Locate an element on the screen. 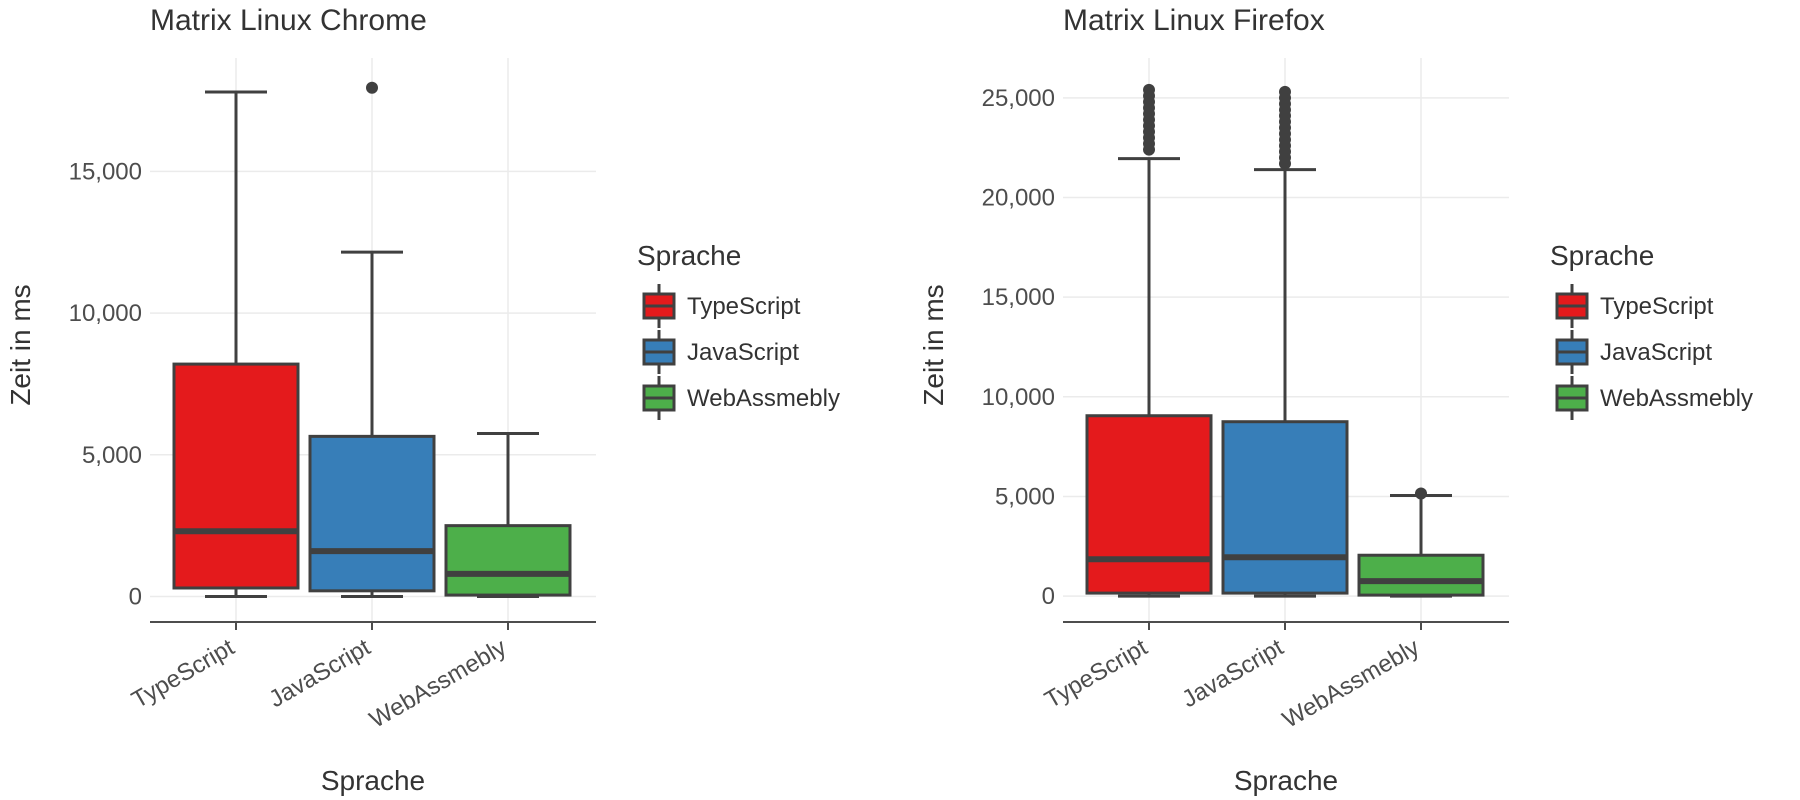 The image size is (1800, 800). y-tick-label: 25,000 is located at coordinates (1018, 98).